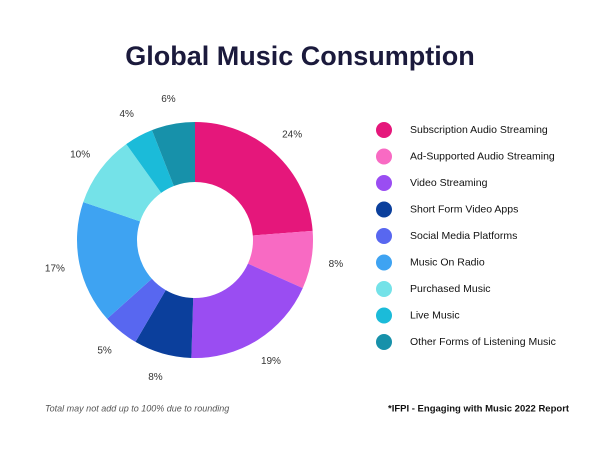 The height and width of the screenshot is (449, 600). Describe the element at coordinates (55, 268) in the screenshot. I see `value-label: 17%` at that location.